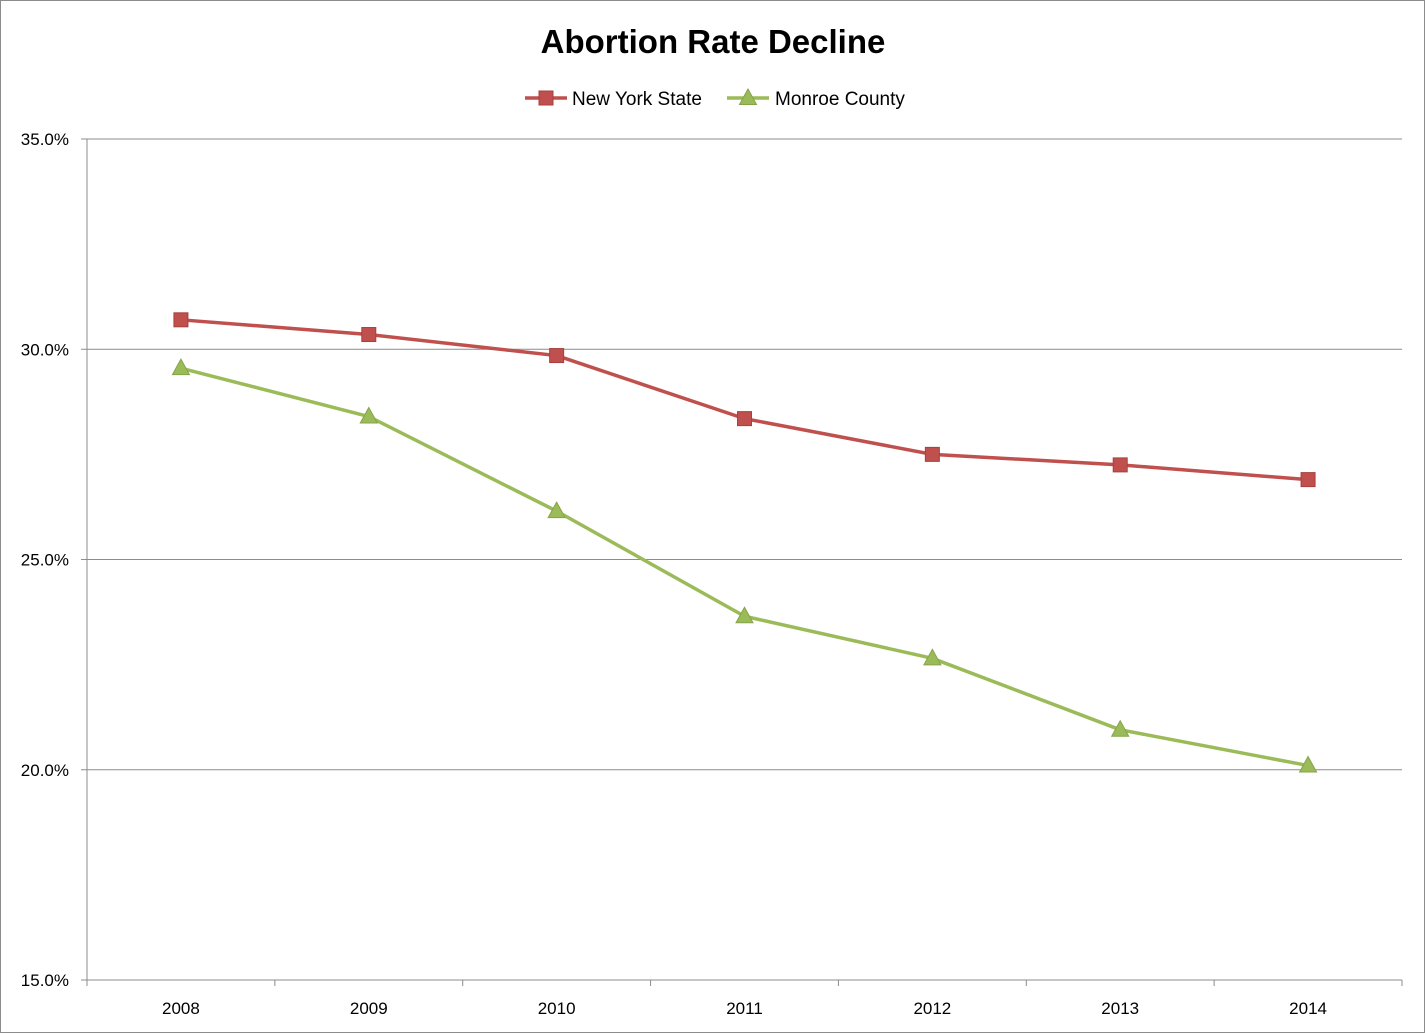 The width and height of the screenshot is (1425, 1034). What do you see at coordinates (45, 349) in the screenshot?
I see `y-tick-label: 30.0%` at bounding box center [45, 349].